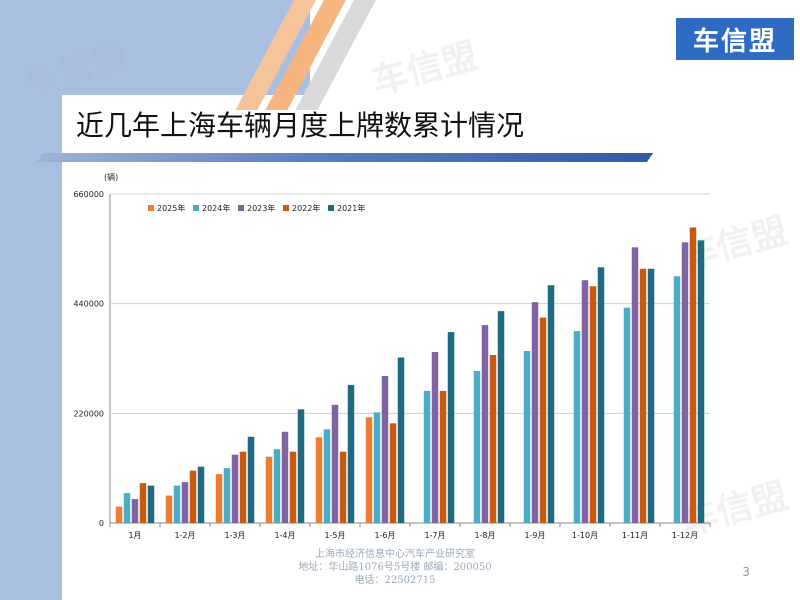 The width and height of the screenshot is (800, 600). I want to click on y-tick-label: 440000, so click(88, 304).